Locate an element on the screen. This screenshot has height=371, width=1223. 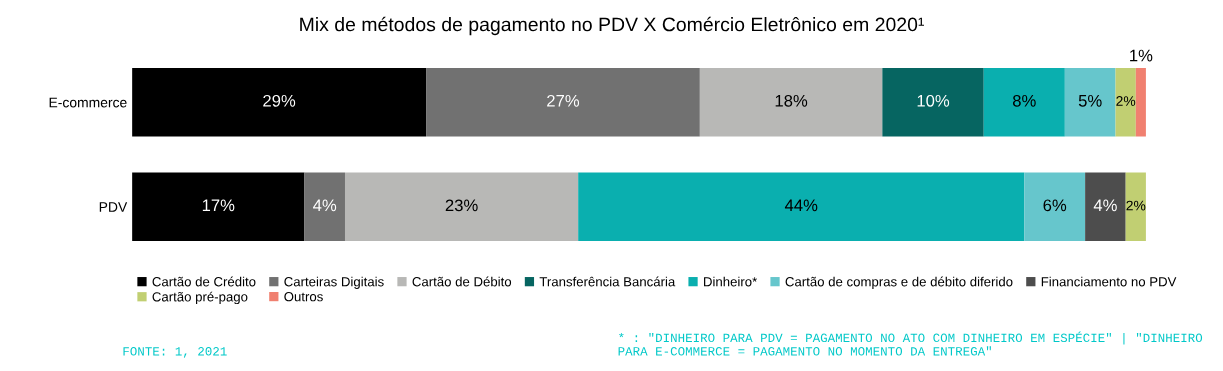
data-label: 8% is located at coordinates (1024, 100).